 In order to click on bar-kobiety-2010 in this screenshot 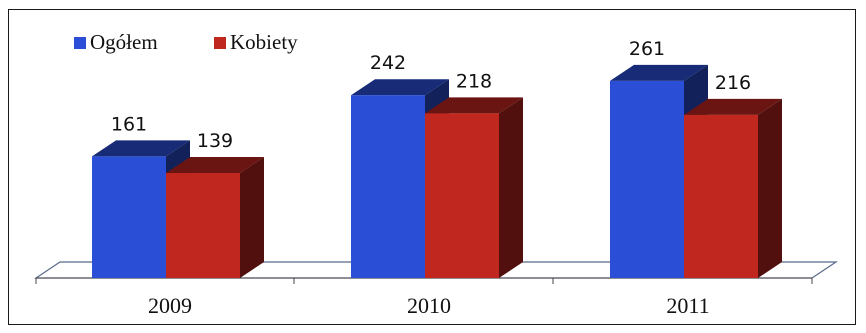, I will do `click(474, 187)`.